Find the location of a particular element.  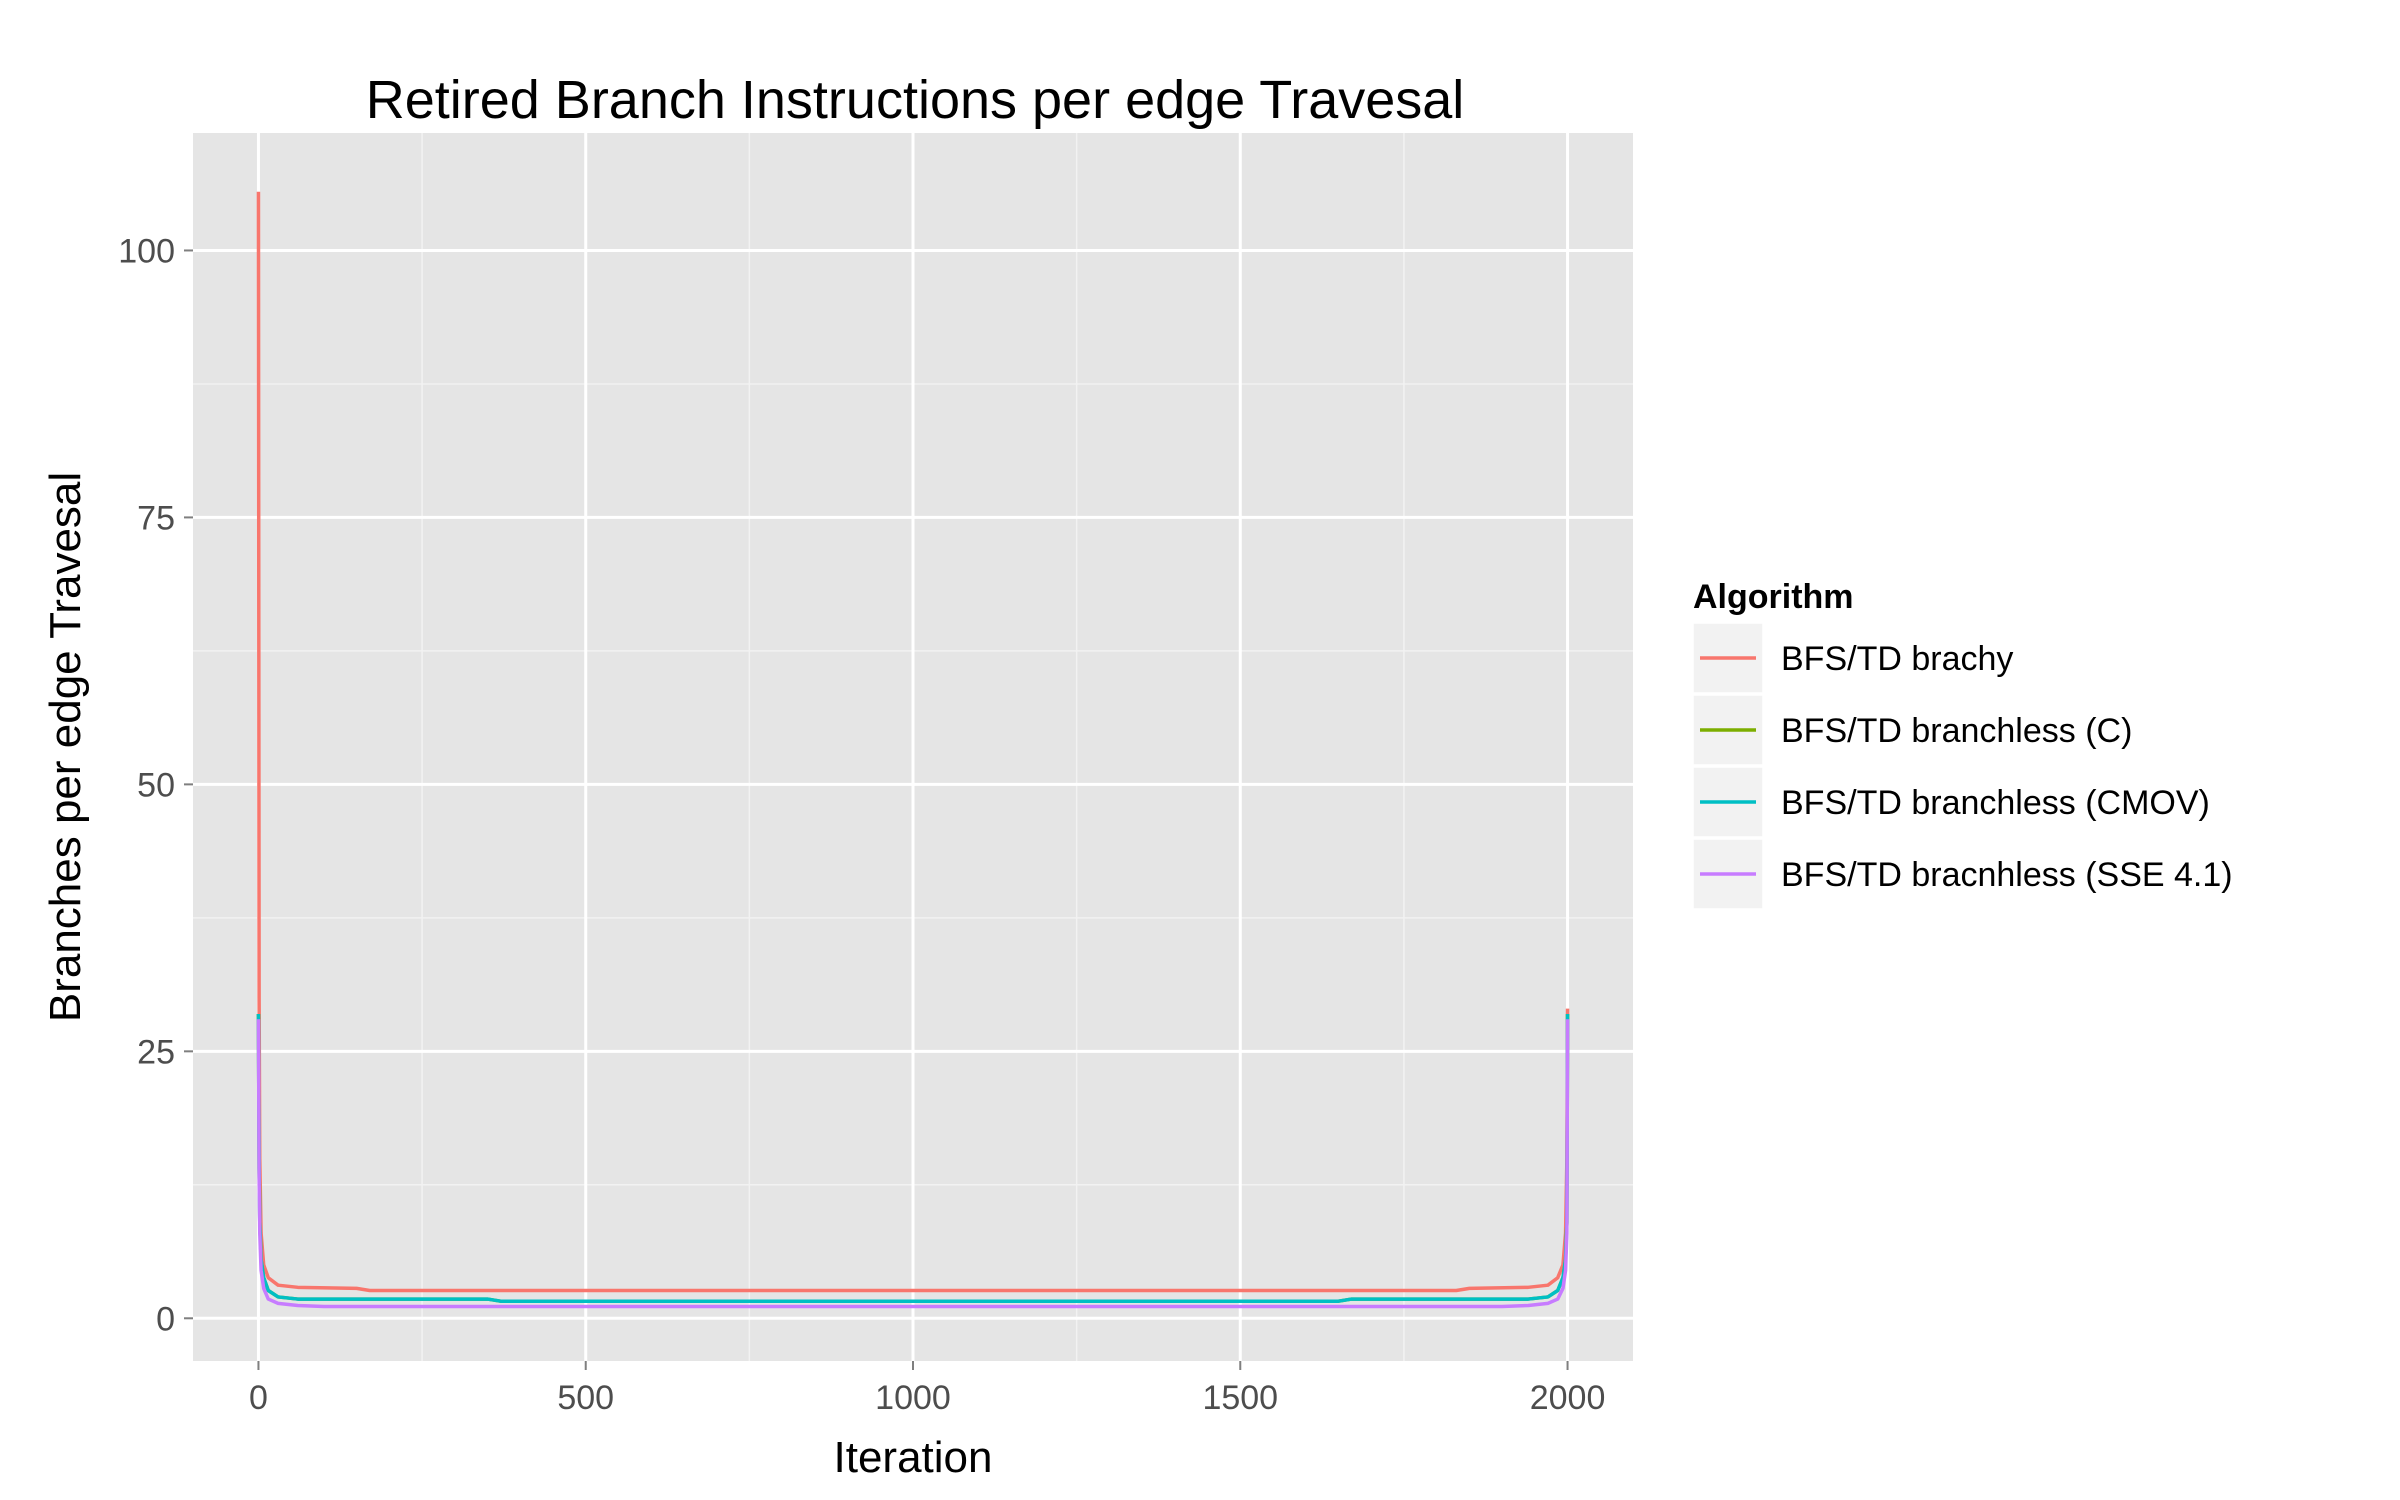

y-tick-label: 75 is located at coordinates (156, 518).